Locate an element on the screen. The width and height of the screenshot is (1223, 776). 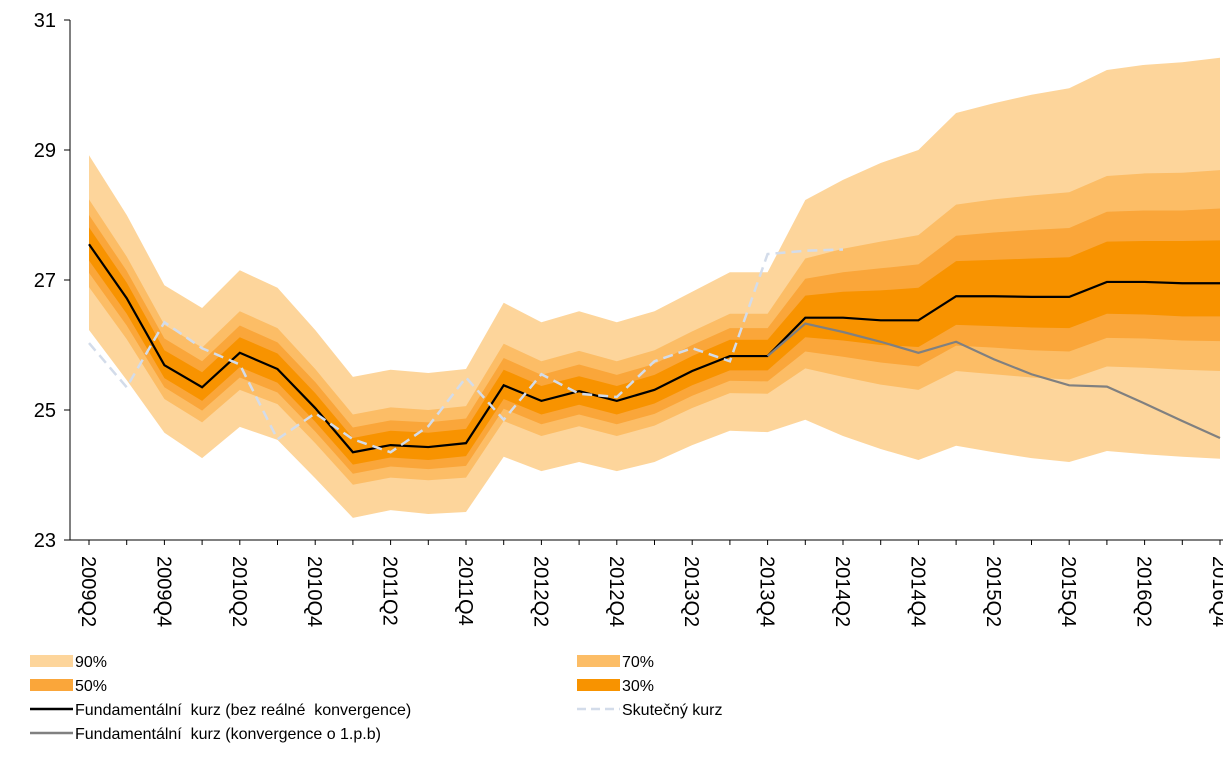
x-tick-label: 2015Q2 is located at coordinates (993, 591).